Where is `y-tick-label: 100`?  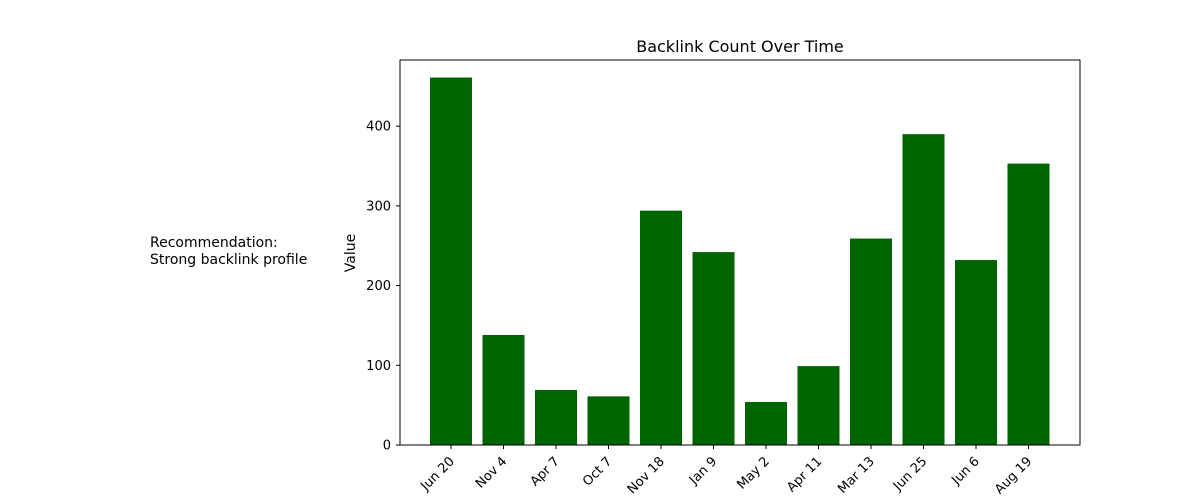
y-tick-label: 100 is located at coordinates (378, 366).